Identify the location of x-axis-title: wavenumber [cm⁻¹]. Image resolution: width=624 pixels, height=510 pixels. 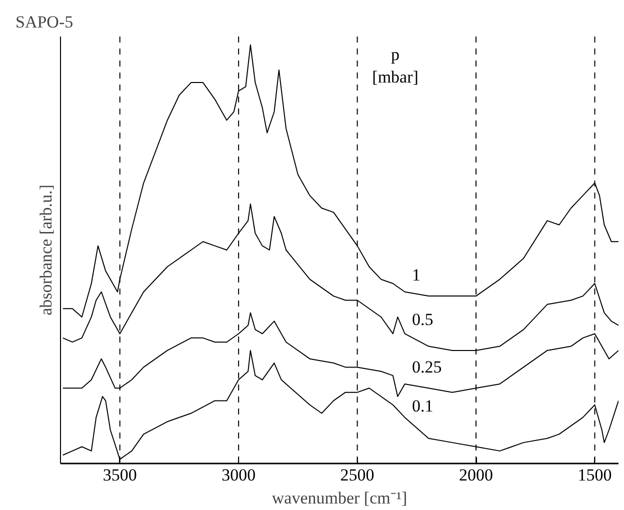
(340, 498).